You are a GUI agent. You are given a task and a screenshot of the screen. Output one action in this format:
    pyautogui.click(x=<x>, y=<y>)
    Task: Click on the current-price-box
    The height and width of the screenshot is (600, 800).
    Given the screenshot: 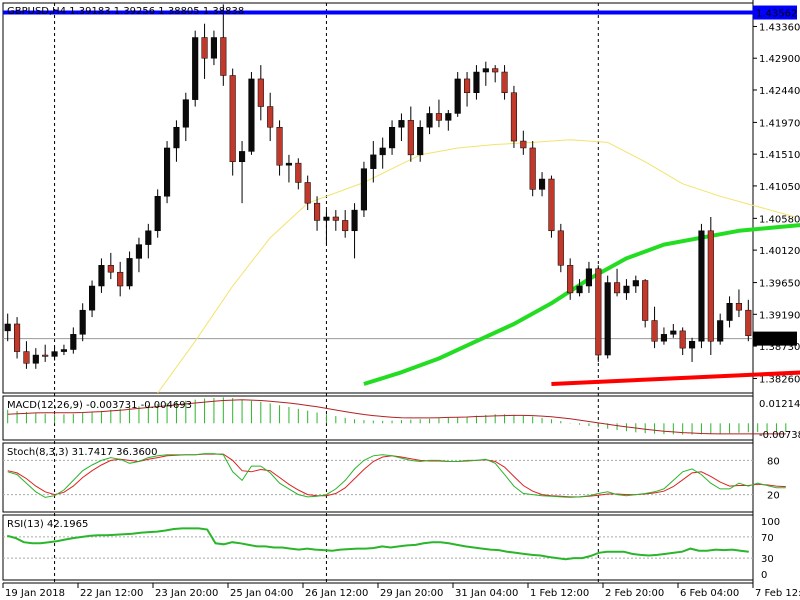 What is the action you would take?
    pyautogui.click(x=775, y=338)
    